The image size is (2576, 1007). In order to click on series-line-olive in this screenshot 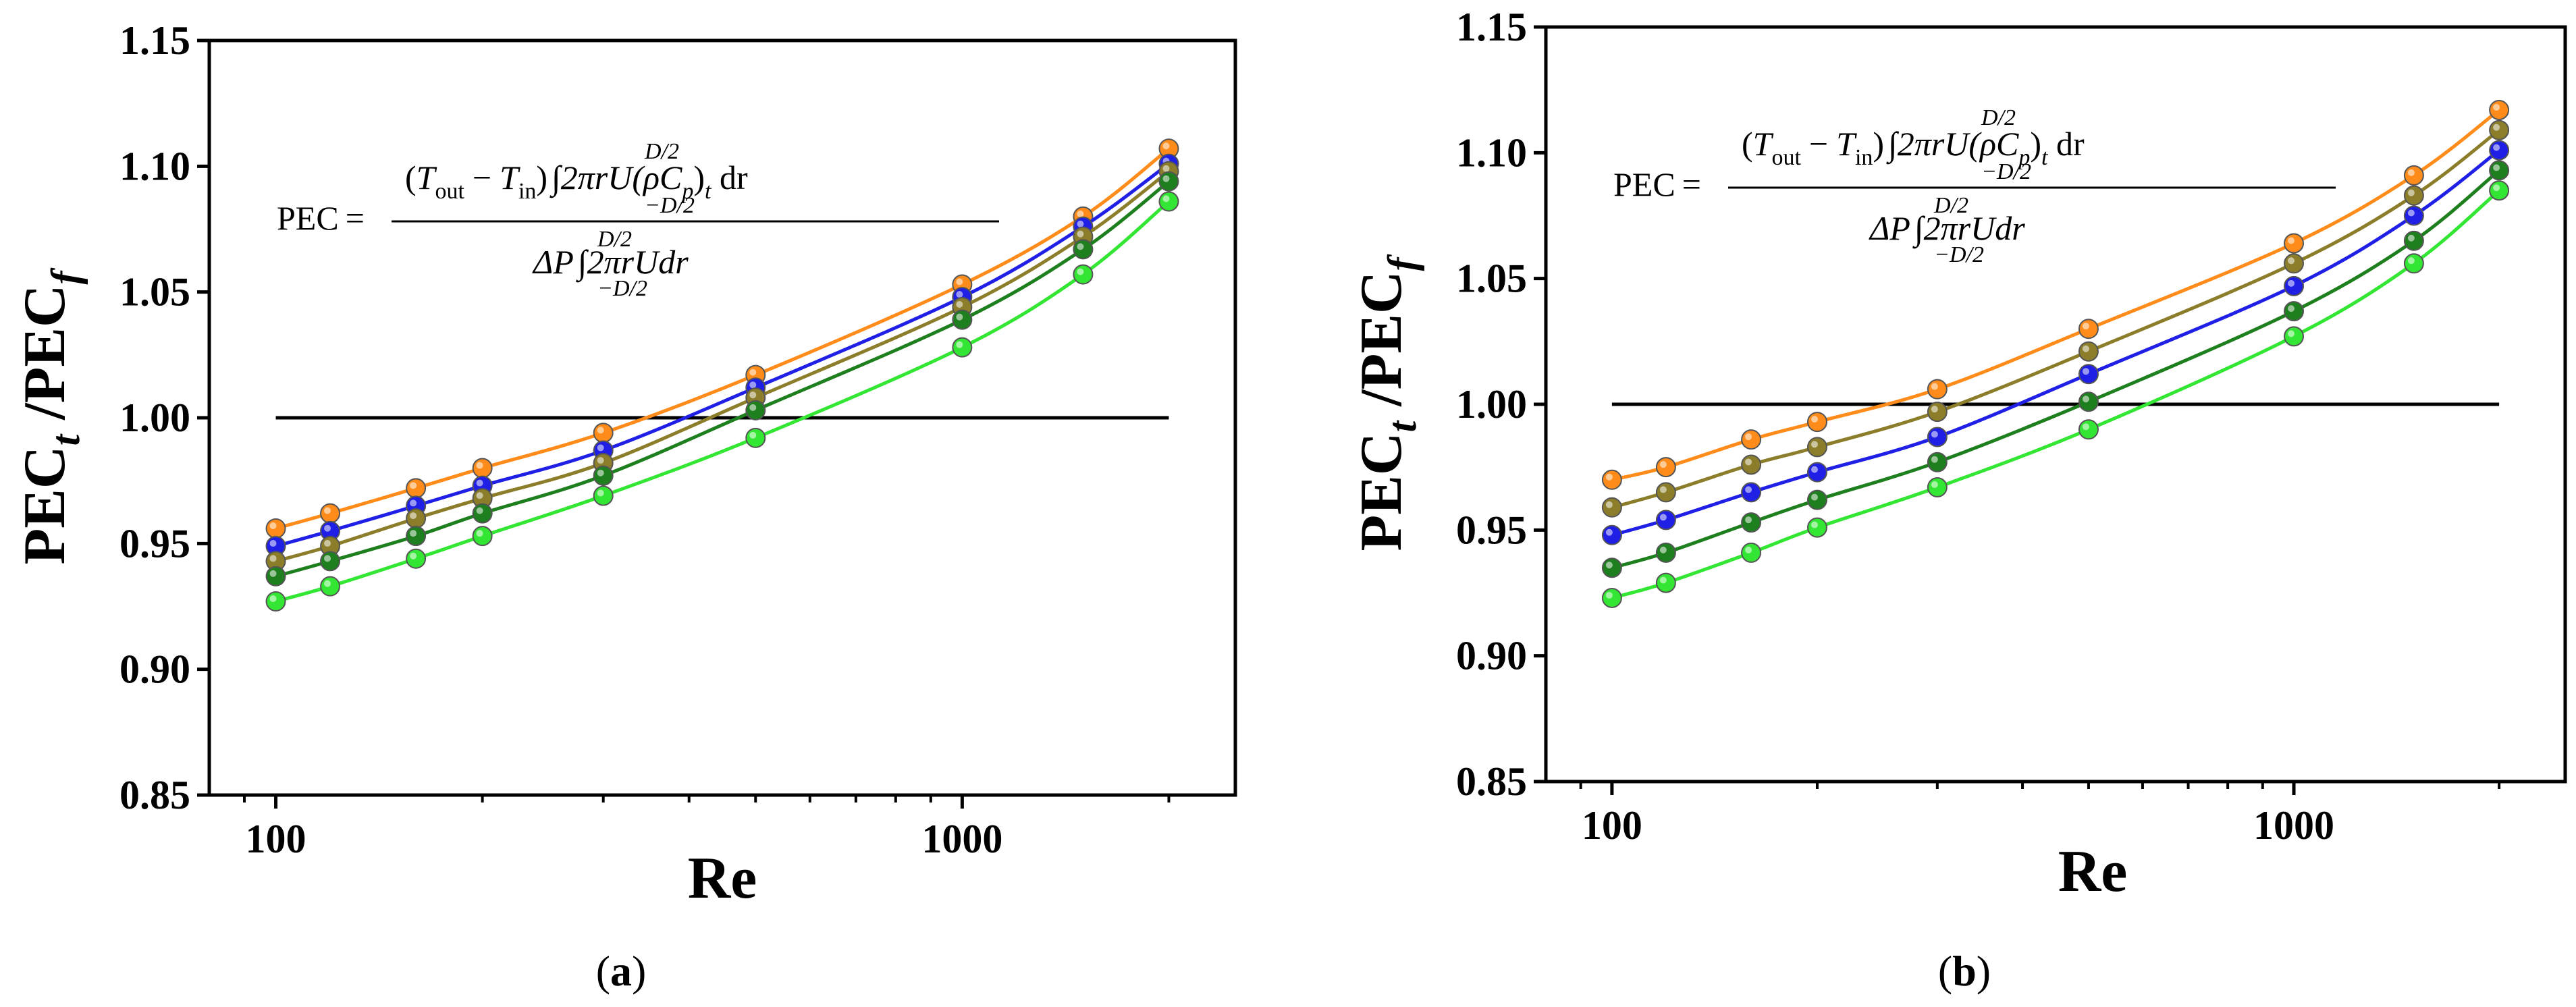, I will do `click(723, 366)`.